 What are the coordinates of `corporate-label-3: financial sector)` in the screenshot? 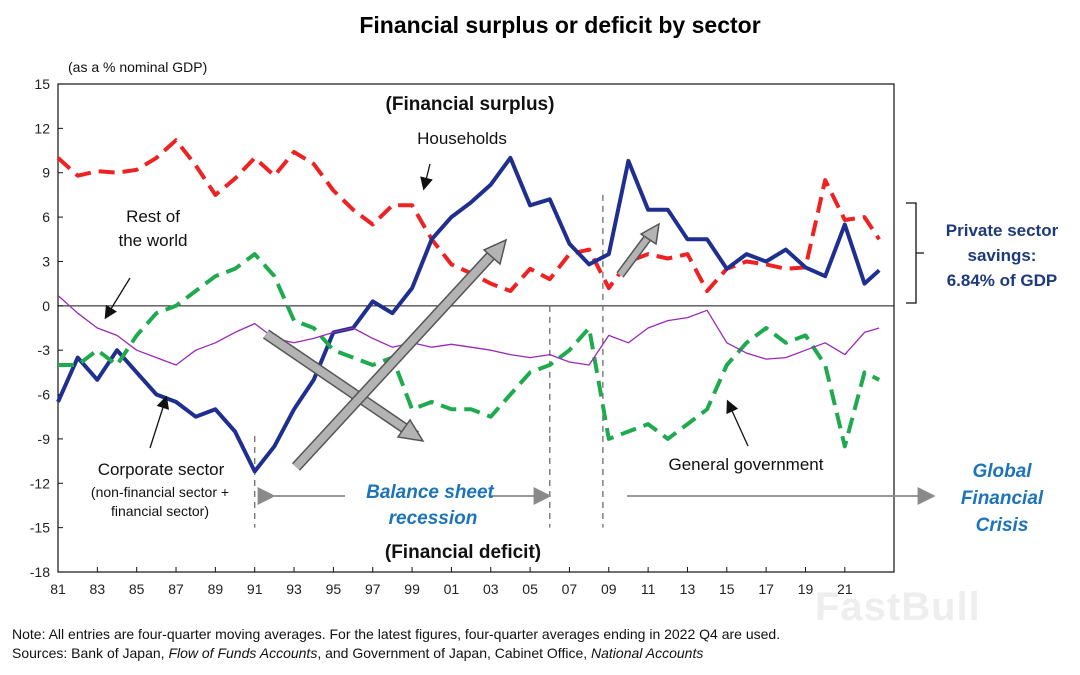 It's located at (160, 511).